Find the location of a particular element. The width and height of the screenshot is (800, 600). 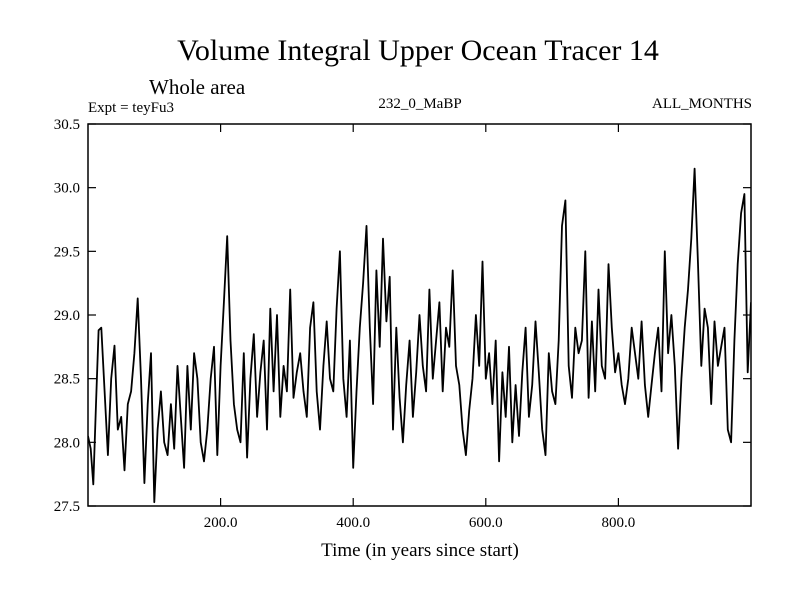

experiment-label: Expt = teyFu3 is located at coordinates (131, 108).